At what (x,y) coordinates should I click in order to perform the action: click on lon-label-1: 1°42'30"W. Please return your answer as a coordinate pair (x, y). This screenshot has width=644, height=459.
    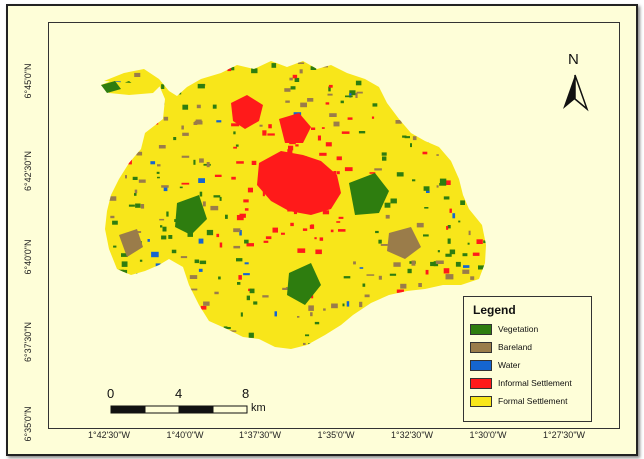
    Looking at the image, I should click on (109, 435).